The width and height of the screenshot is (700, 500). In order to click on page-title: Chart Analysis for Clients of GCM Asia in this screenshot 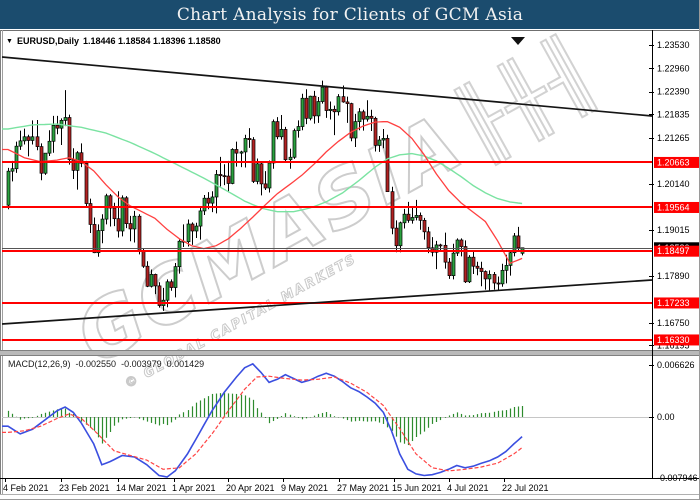, I will do `click(350, 14)`.